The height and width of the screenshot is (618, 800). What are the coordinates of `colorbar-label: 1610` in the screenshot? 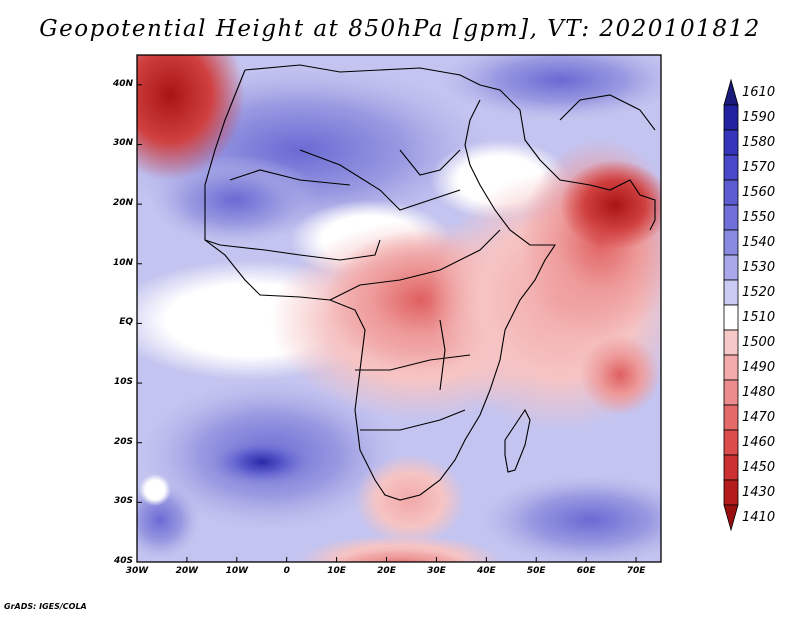 It's located at (759, 92).